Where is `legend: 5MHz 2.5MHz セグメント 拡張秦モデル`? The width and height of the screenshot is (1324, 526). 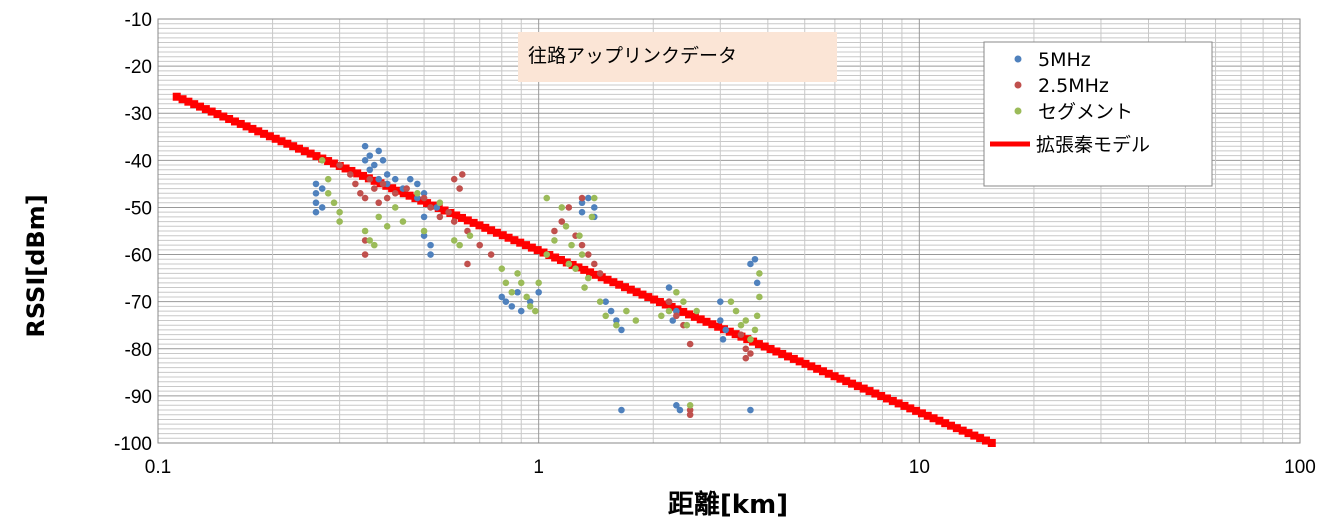
legend: 5MHz 2.5MHz セグメント 拡張秦モデル is located at coordinates (1098, 114).